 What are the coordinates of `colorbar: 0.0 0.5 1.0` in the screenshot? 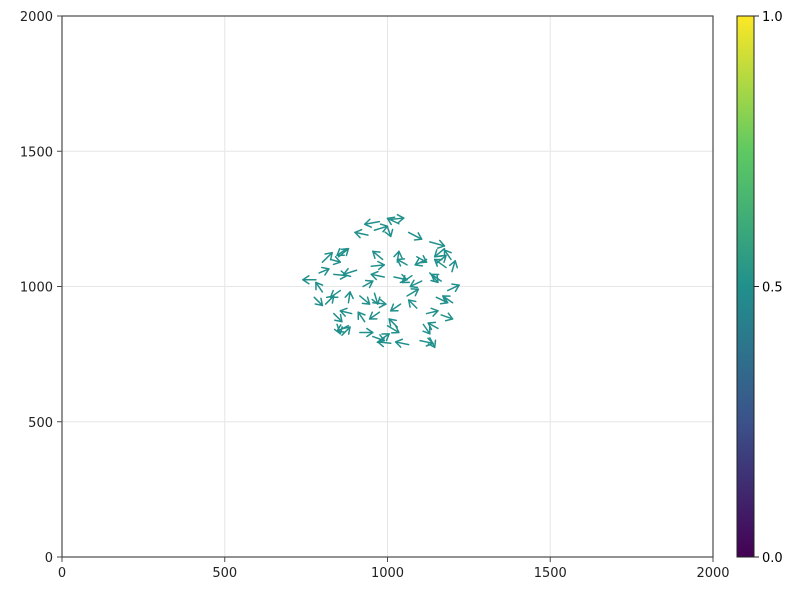 It's located at (759, 288).